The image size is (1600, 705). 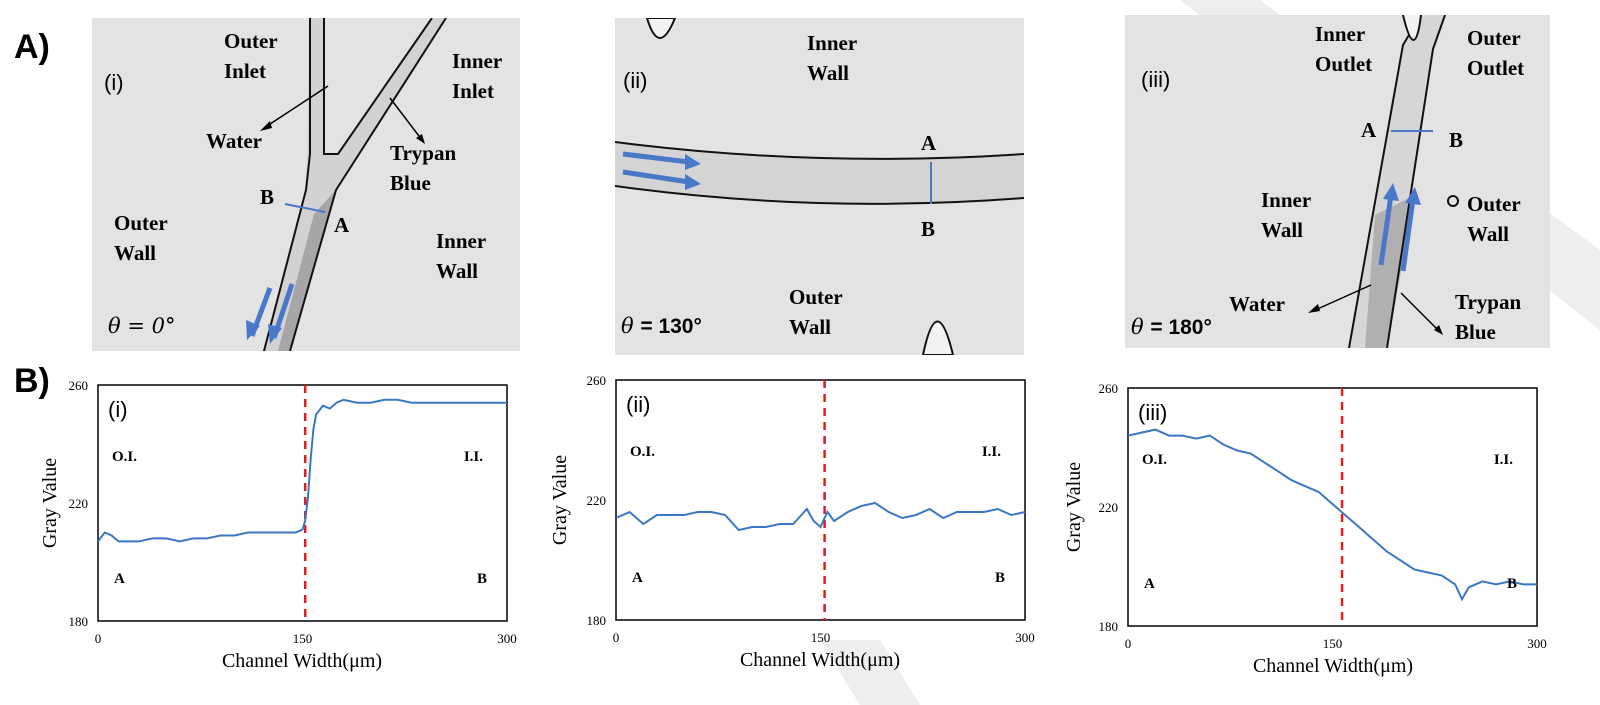 I want to click on outer-outlet-label: Outer Outlet, so click(x=1496, y=53).